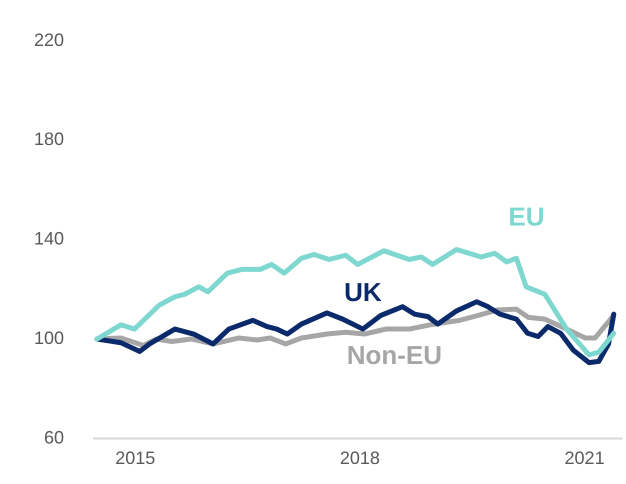 Image resolution: width=626 pixels, height=484 pixels. What do you see at coordinates (360, 458) in the screenshot?
I see `x-tick-label: 2018` at bounding box center [360, 458].